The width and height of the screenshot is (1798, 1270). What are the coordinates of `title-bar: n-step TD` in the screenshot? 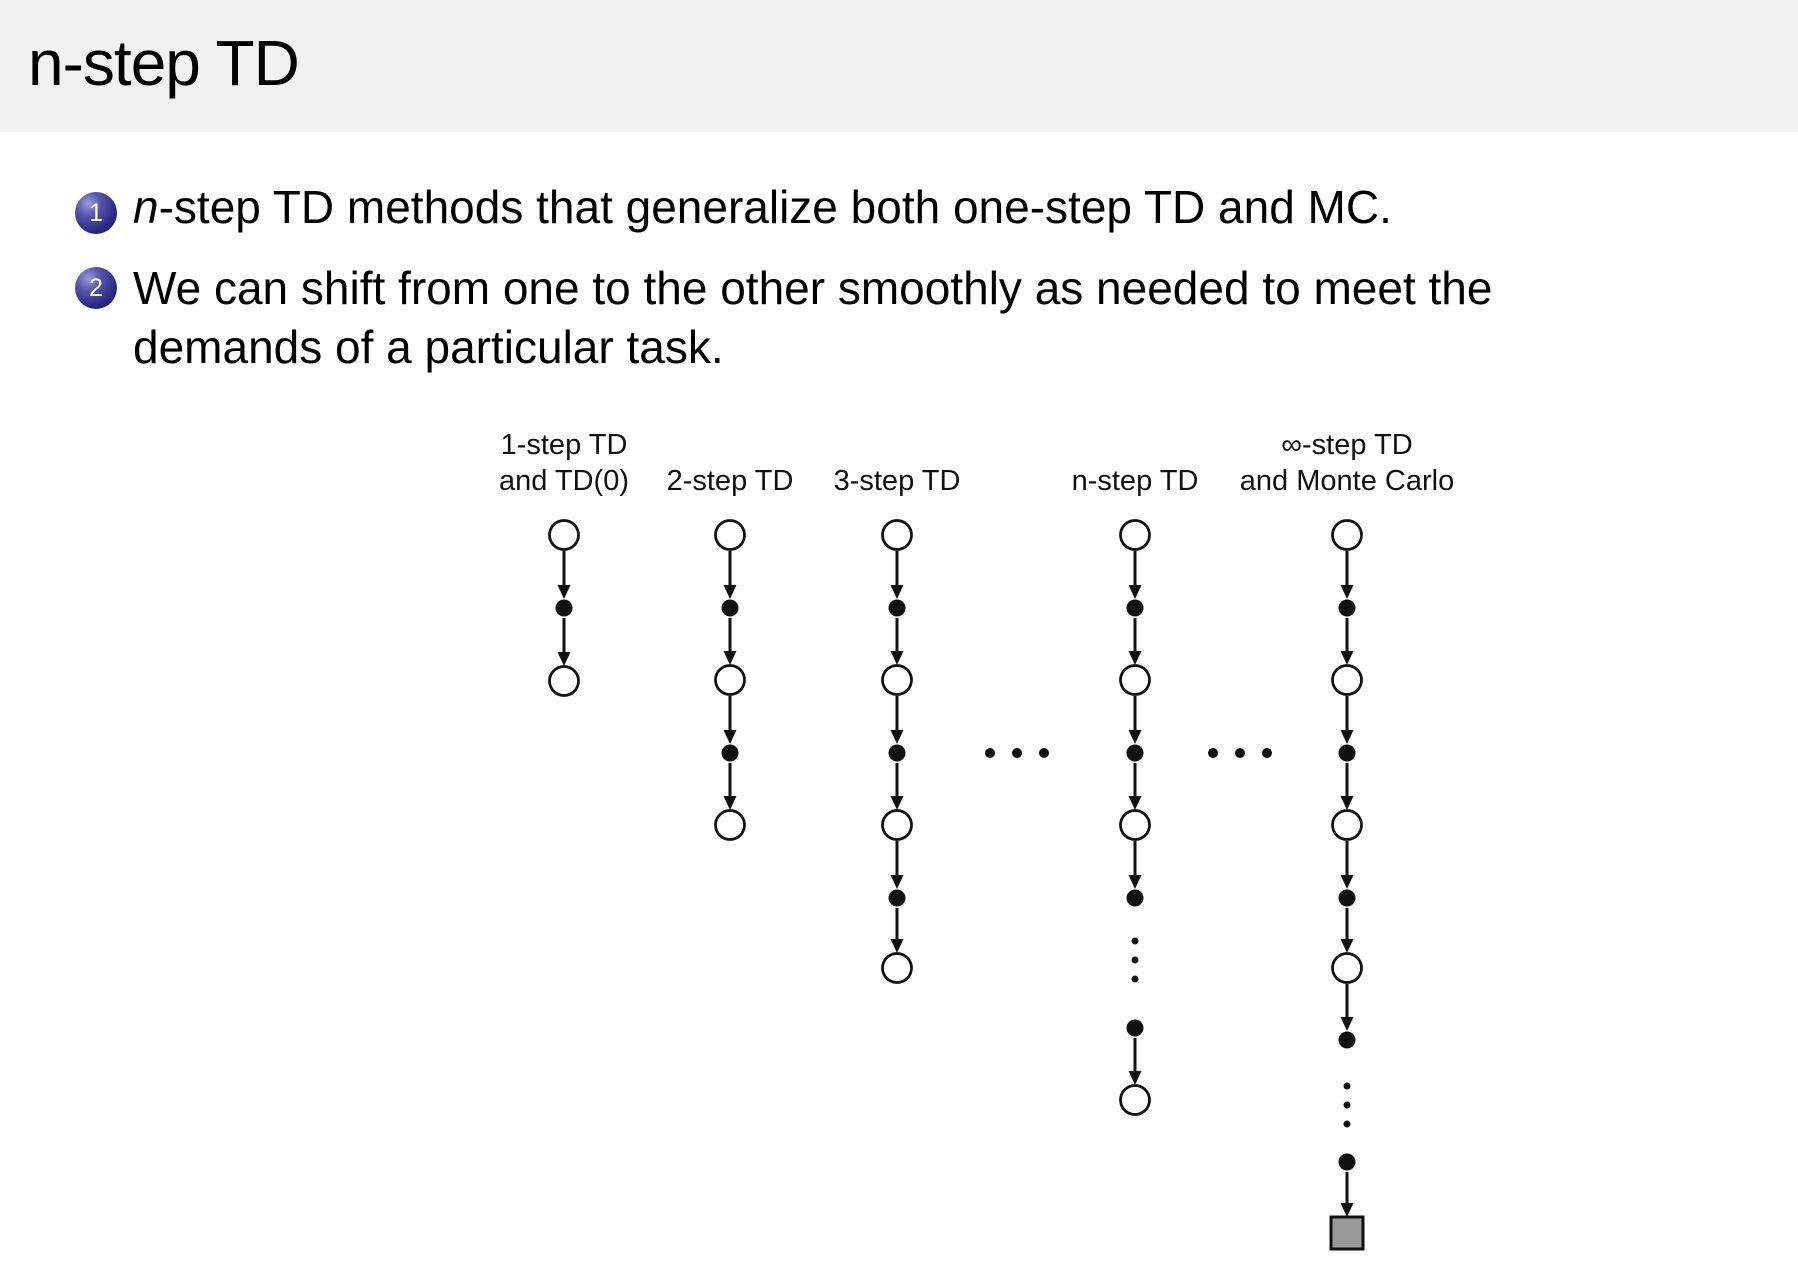 It's located at (899, 66).